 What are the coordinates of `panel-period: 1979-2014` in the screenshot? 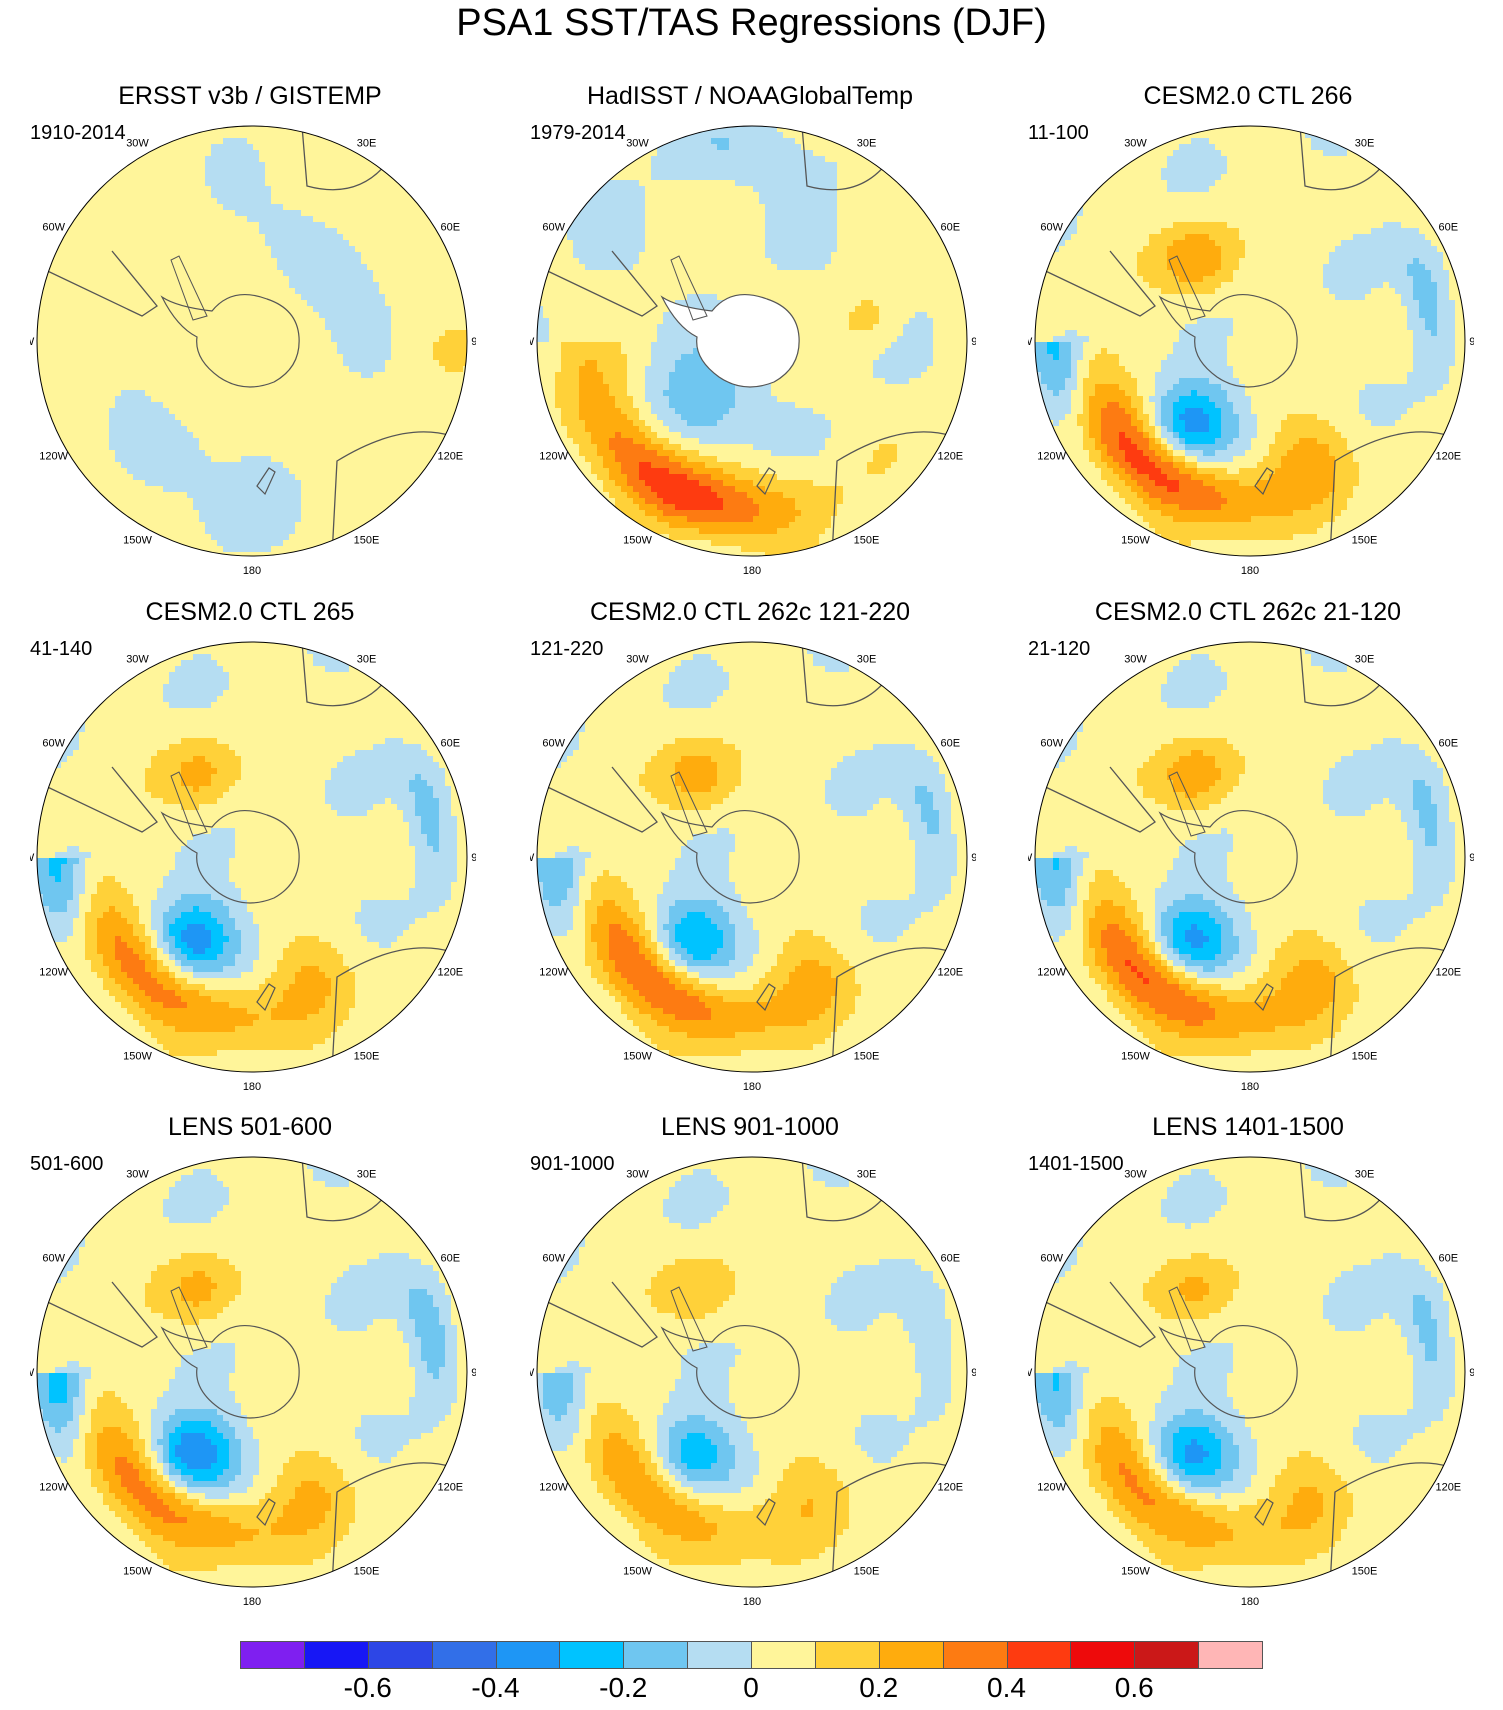 It's located at (578, 133).